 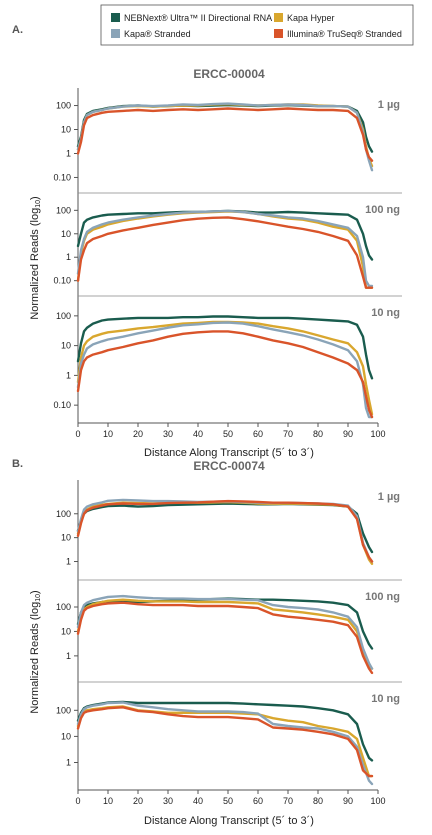 What do you see at coordinates (17, 464) in the screenshot?
I see `panel-b-letter: B.` at bounding box center [17, 464].